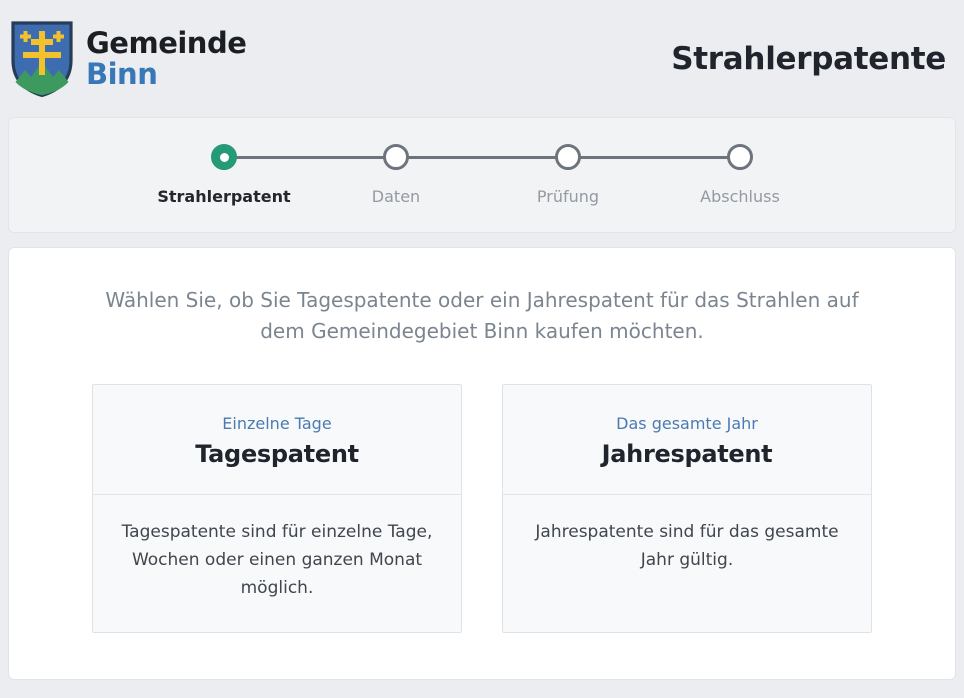 This screenshot has height=698, width=964. I want to click on brand-text: Gemeinde Binn, so click(166, 58).